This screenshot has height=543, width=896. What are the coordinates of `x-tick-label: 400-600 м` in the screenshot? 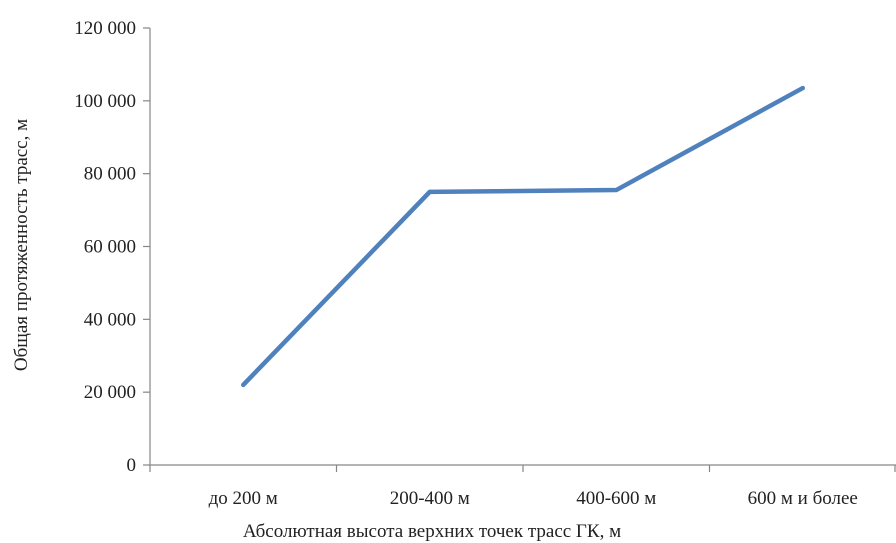 It's located at (616, 498).